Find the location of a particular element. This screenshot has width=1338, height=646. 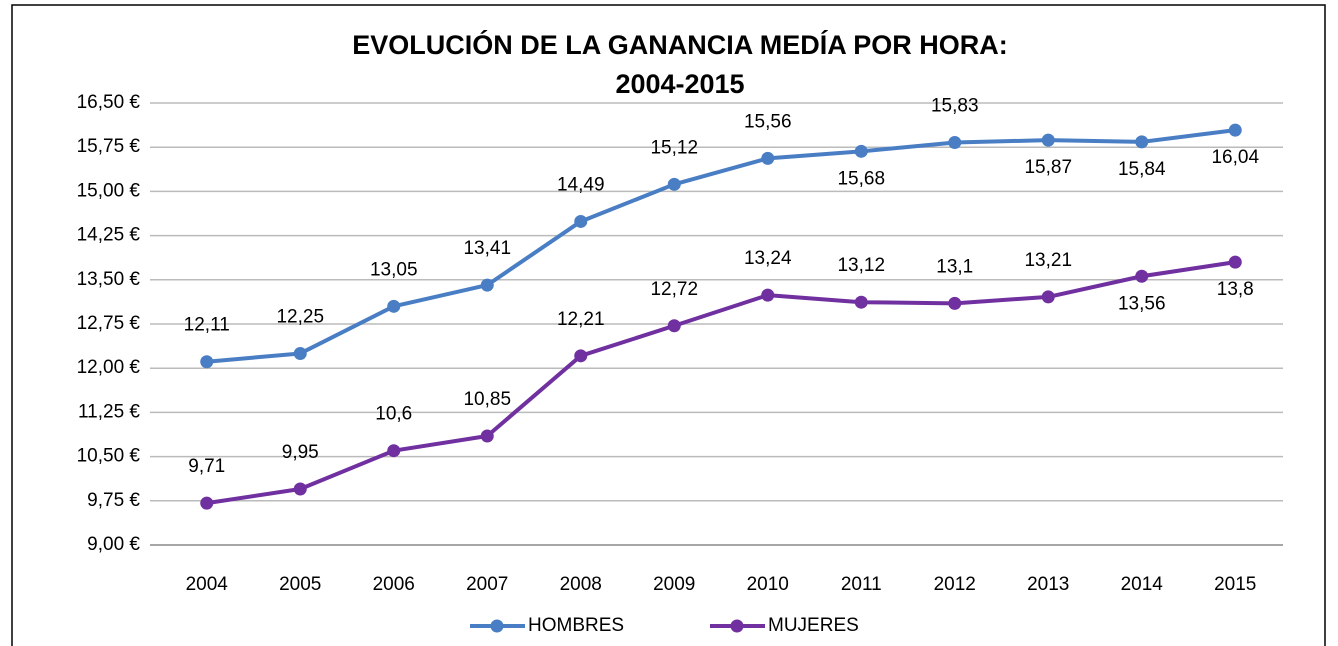

y-tick-label: 15,00 € is located at coordinates (109, 190).